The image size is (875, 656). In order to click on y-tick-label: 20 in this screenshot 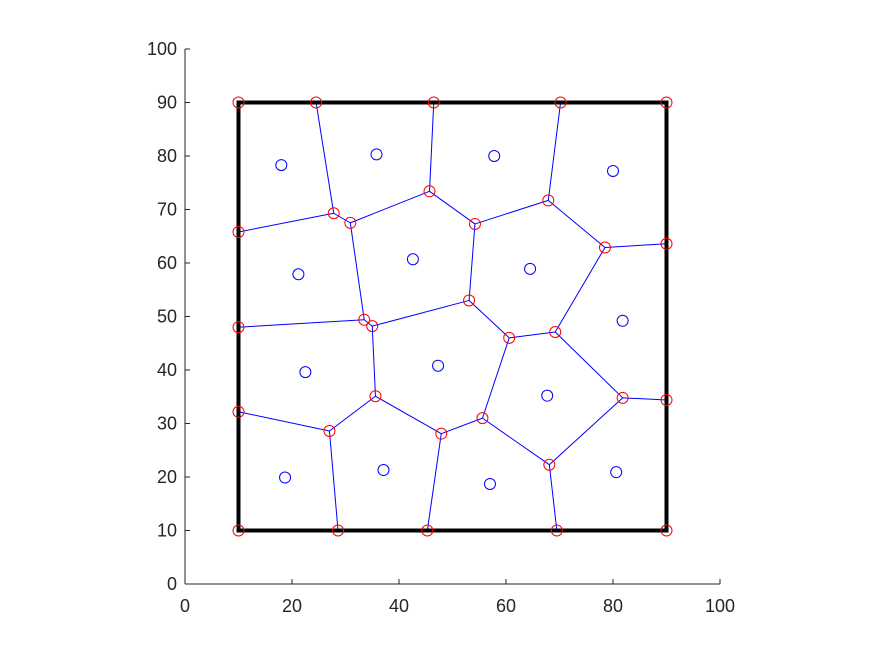, I will do `click(167, 477)`.